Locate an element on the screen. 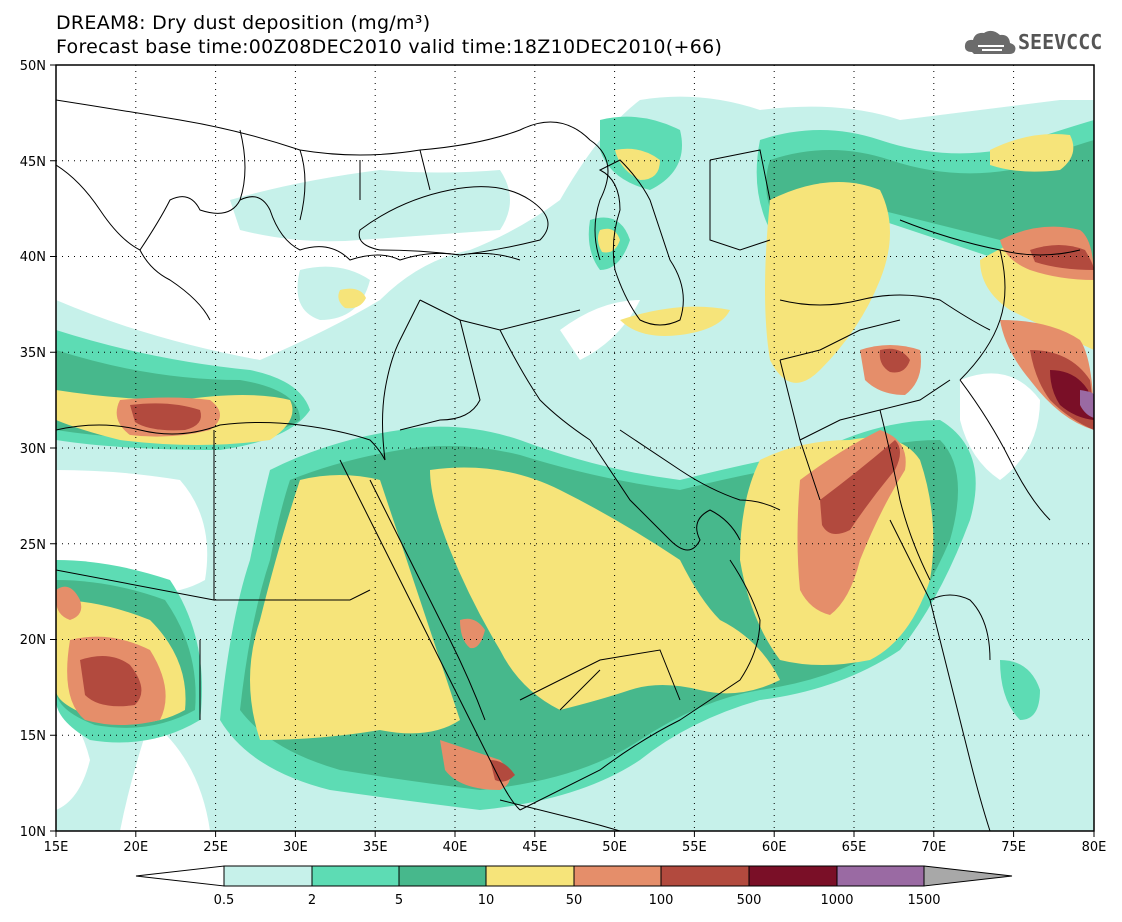 This screenshot has height=922, width=1122. colorbar-over-triangle is located at coordinates (968, 876).